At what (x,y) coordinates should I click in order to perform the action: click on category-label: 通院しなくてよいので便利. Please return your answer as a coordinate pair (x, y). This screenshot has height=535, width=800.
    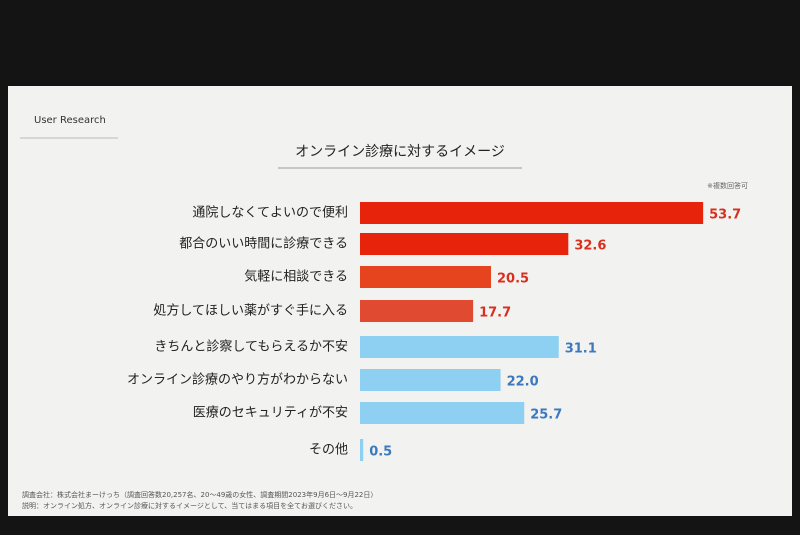
    Looking at the image, I should click on (270, 213).